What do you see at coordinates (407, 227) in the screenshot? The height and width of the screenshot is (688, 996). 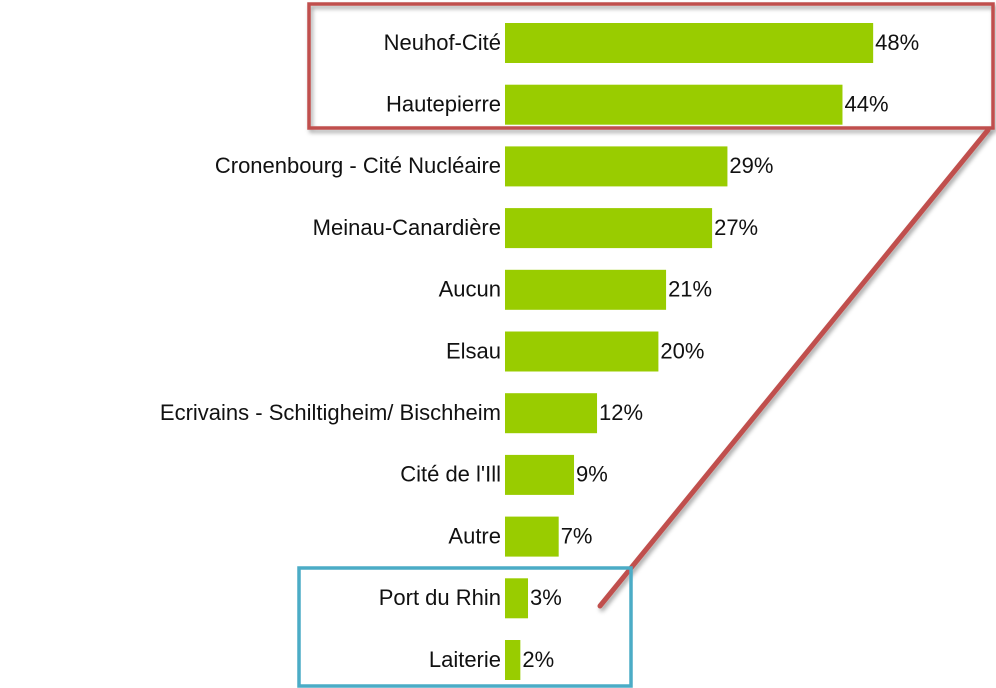 I see `category-label: Meinau-Canardière` at bounding box center [407, 227].